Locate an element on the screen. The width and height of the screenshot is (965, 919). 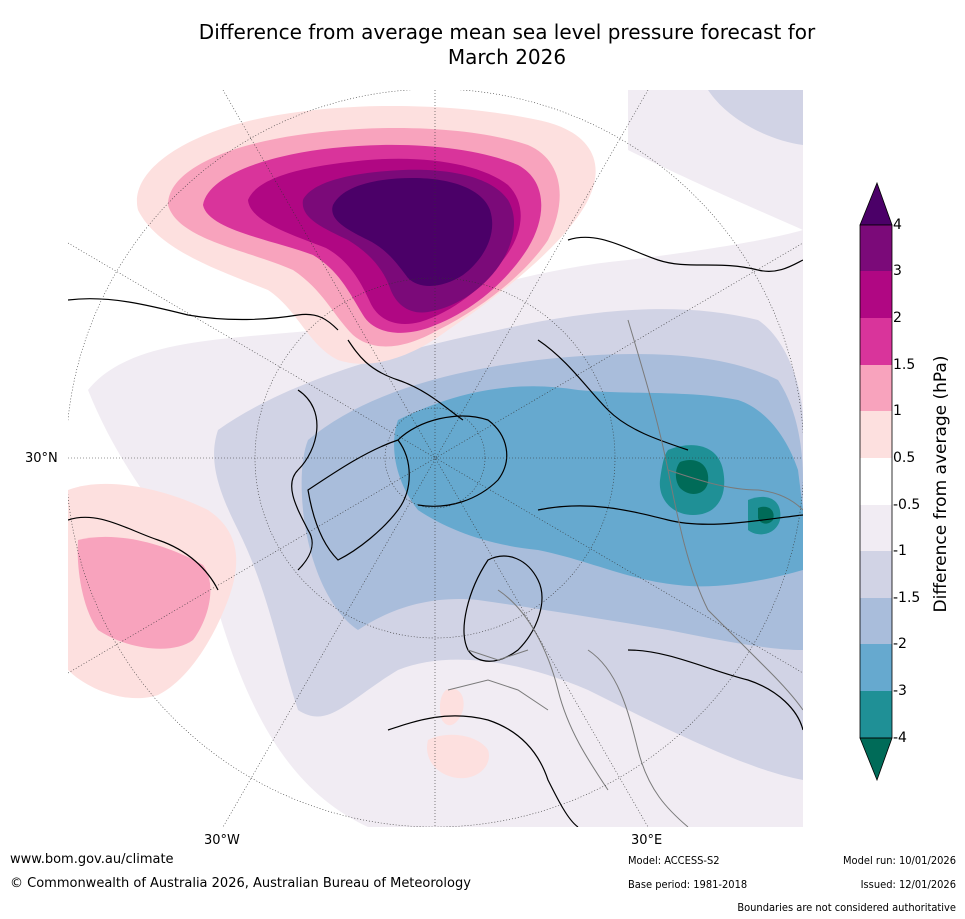
colorbar-tick-m1: -1 is located at coordinates (900, 551).